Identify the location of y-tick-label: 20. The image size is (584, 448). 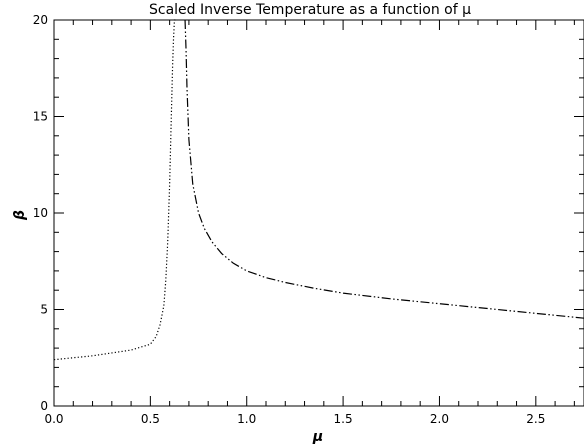
(40, 20).